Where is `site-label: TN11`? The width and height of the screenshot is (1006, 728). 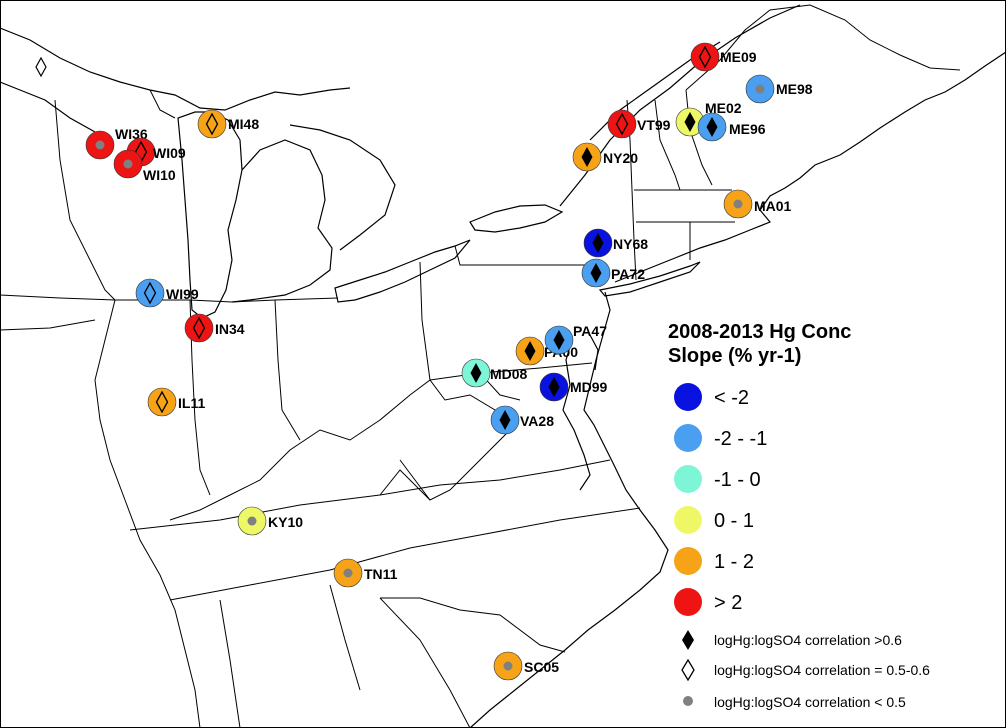
site-label: TN11 is located at coordinates (381, 574).